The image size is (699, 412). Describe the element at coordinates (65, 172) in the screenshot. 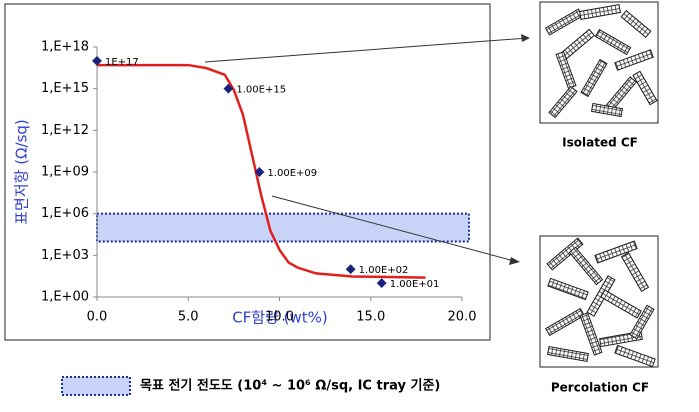

I see `y-tick-label: 1,E+09` at that location.